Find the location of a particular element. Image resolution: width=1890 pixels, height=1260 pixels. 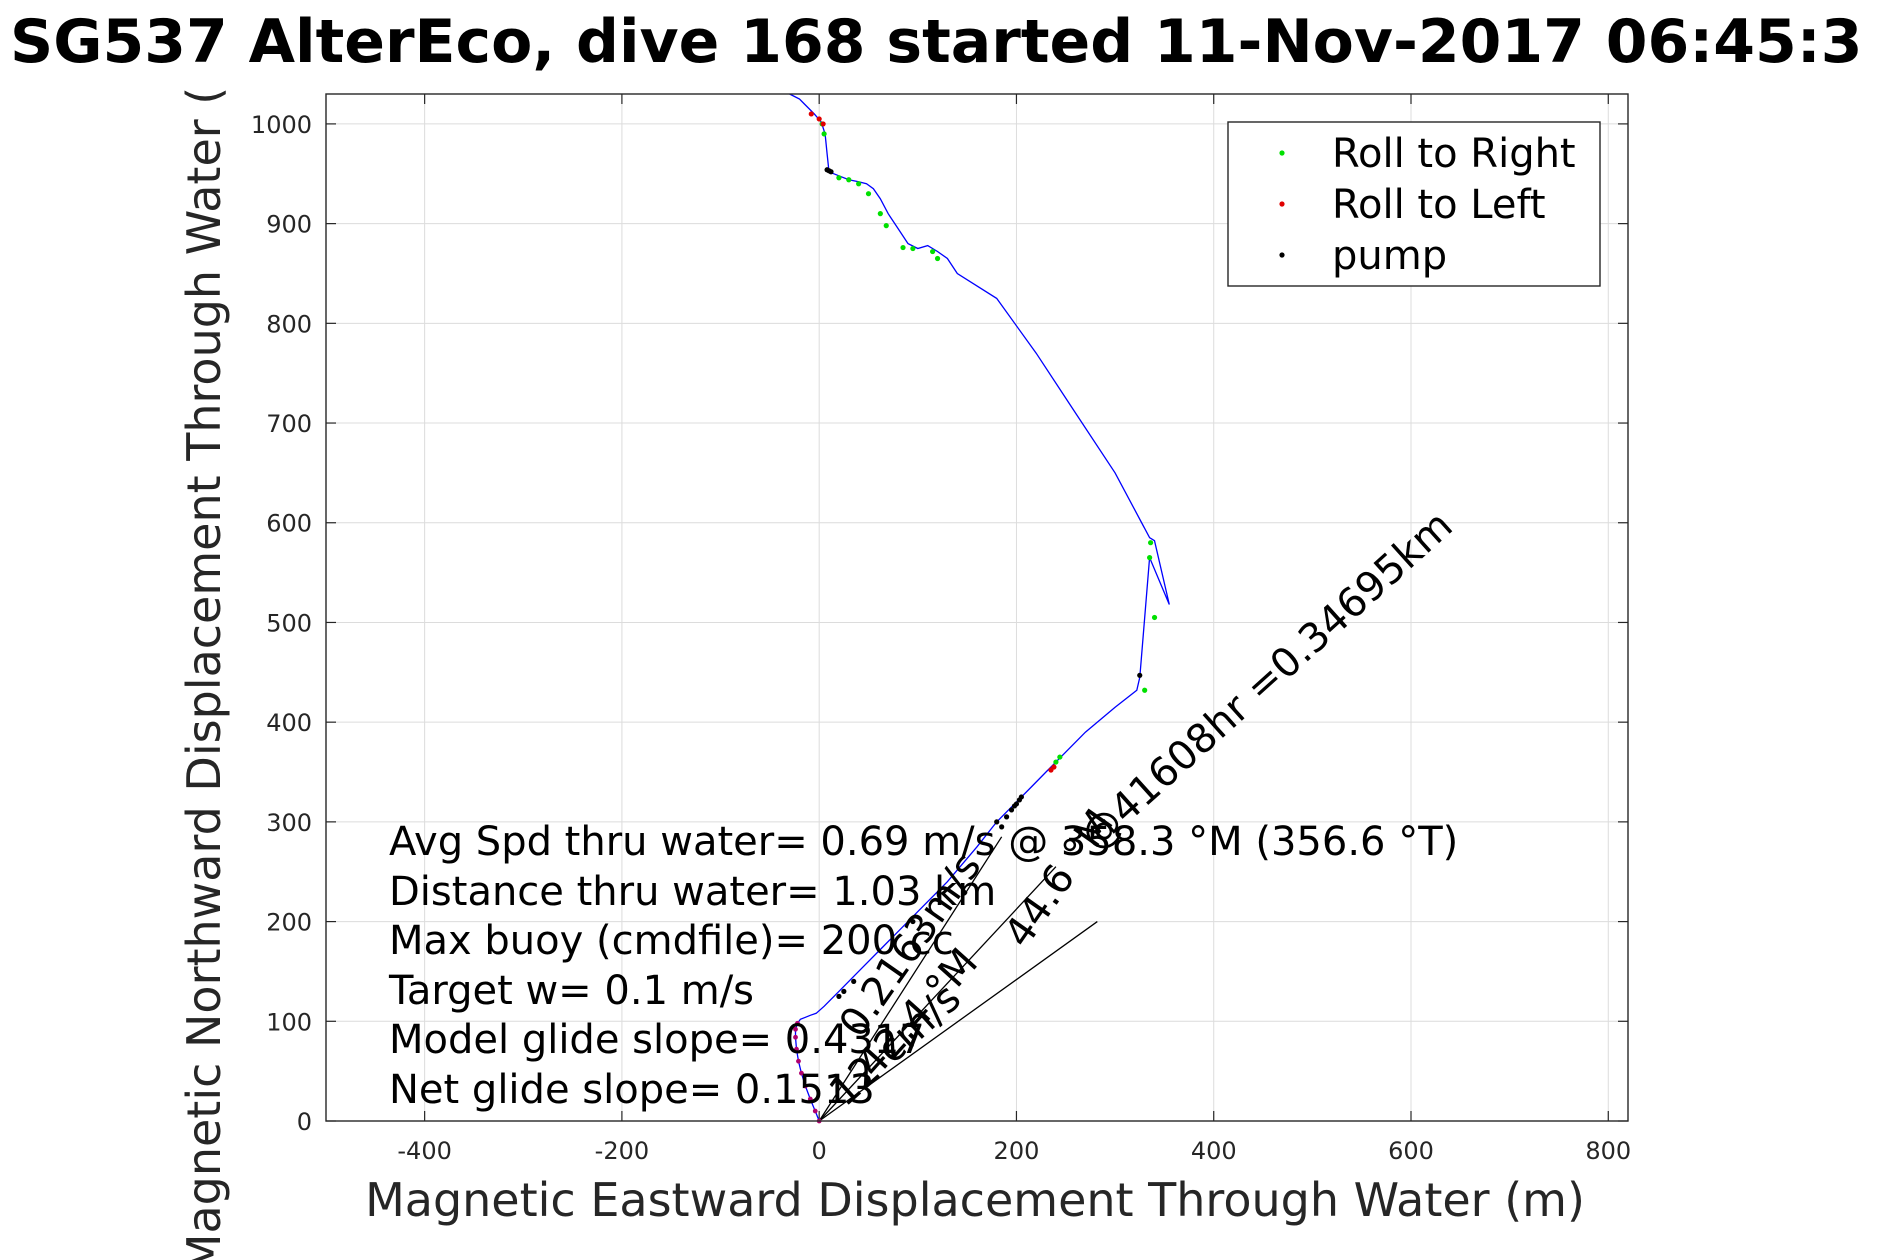

y-tick-label: 200 is located at coordinates (289, 923).